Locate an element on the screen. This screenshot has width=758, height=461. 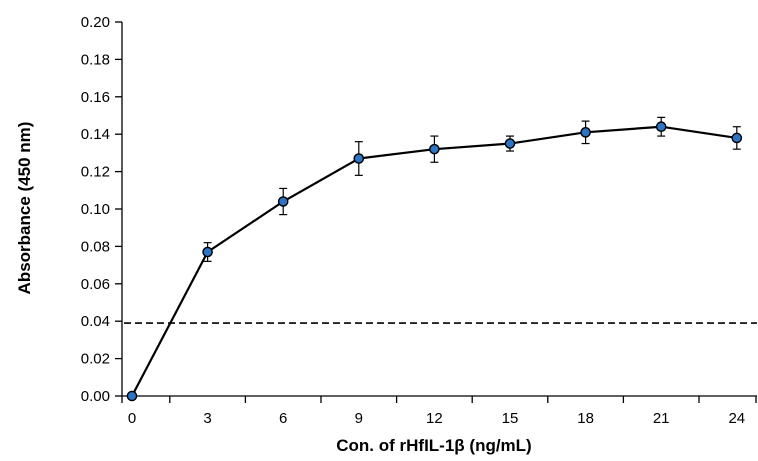
y-axis-label: Absorbance (450 nm) is located at coordinates (24, 208).